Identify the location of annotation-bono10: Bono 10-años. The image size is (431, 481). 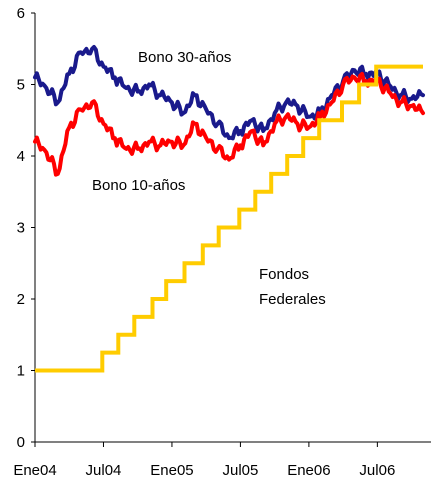
(138, 185).